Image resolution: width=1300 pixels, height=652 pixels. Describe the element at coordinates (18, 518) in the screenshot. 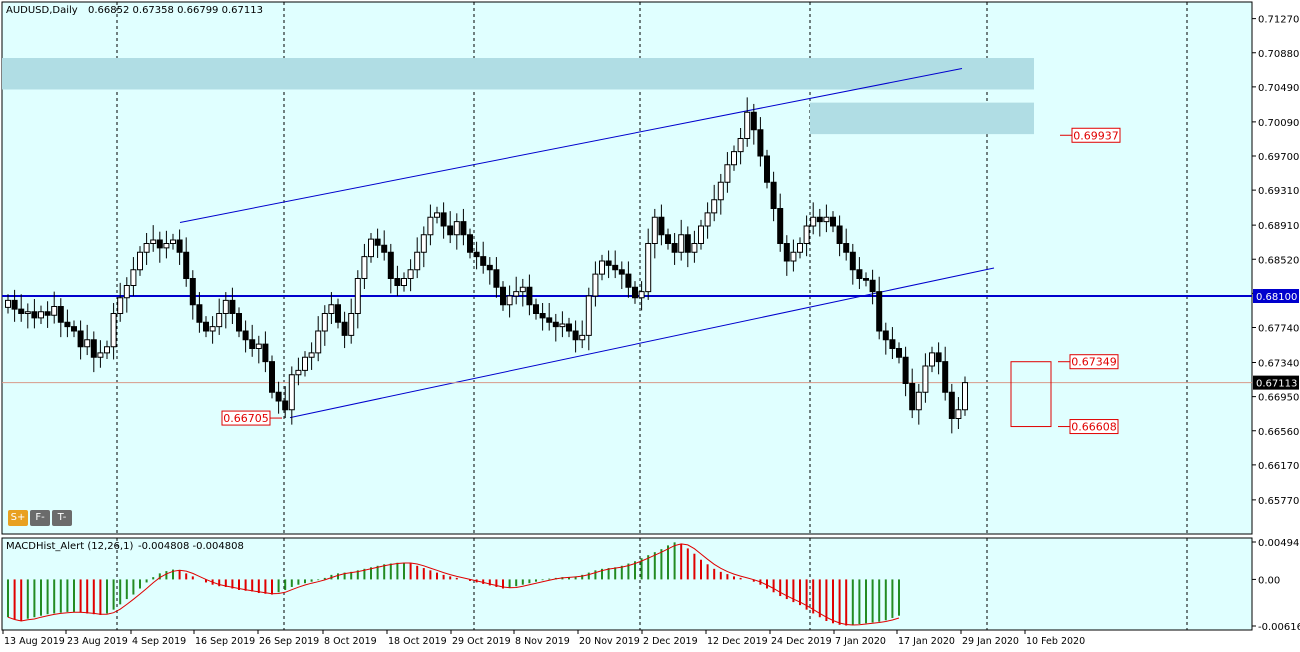

I see `s-plus-button: S+` at that location.